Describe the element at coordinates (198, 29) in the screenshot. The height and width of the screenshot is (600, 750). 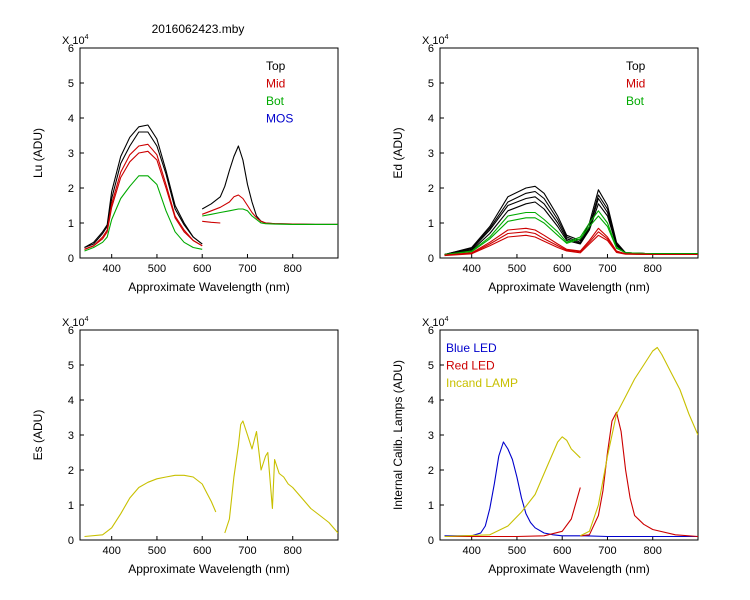
I see `figure-title: 2016062423.mby` at that location.